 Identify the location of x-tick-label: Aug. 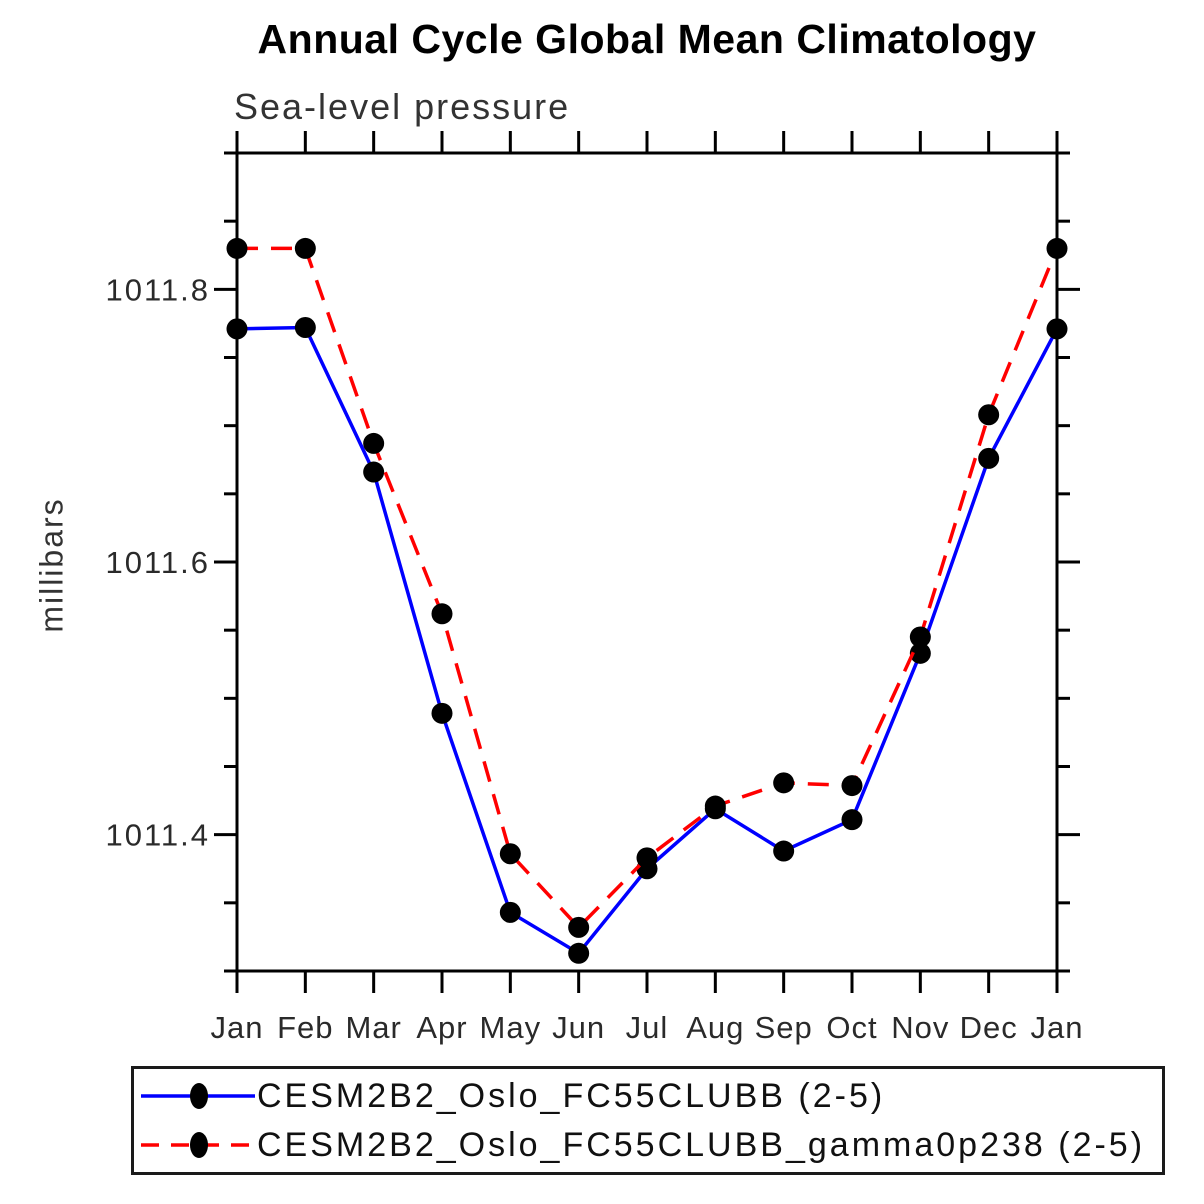
(715, 1027).